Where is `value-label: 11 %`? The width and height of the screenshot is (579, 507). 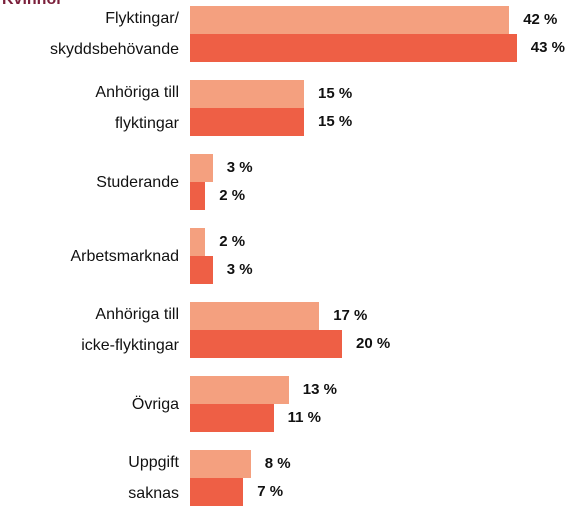 value-label: 11 % is located at coordinates (304, 417).